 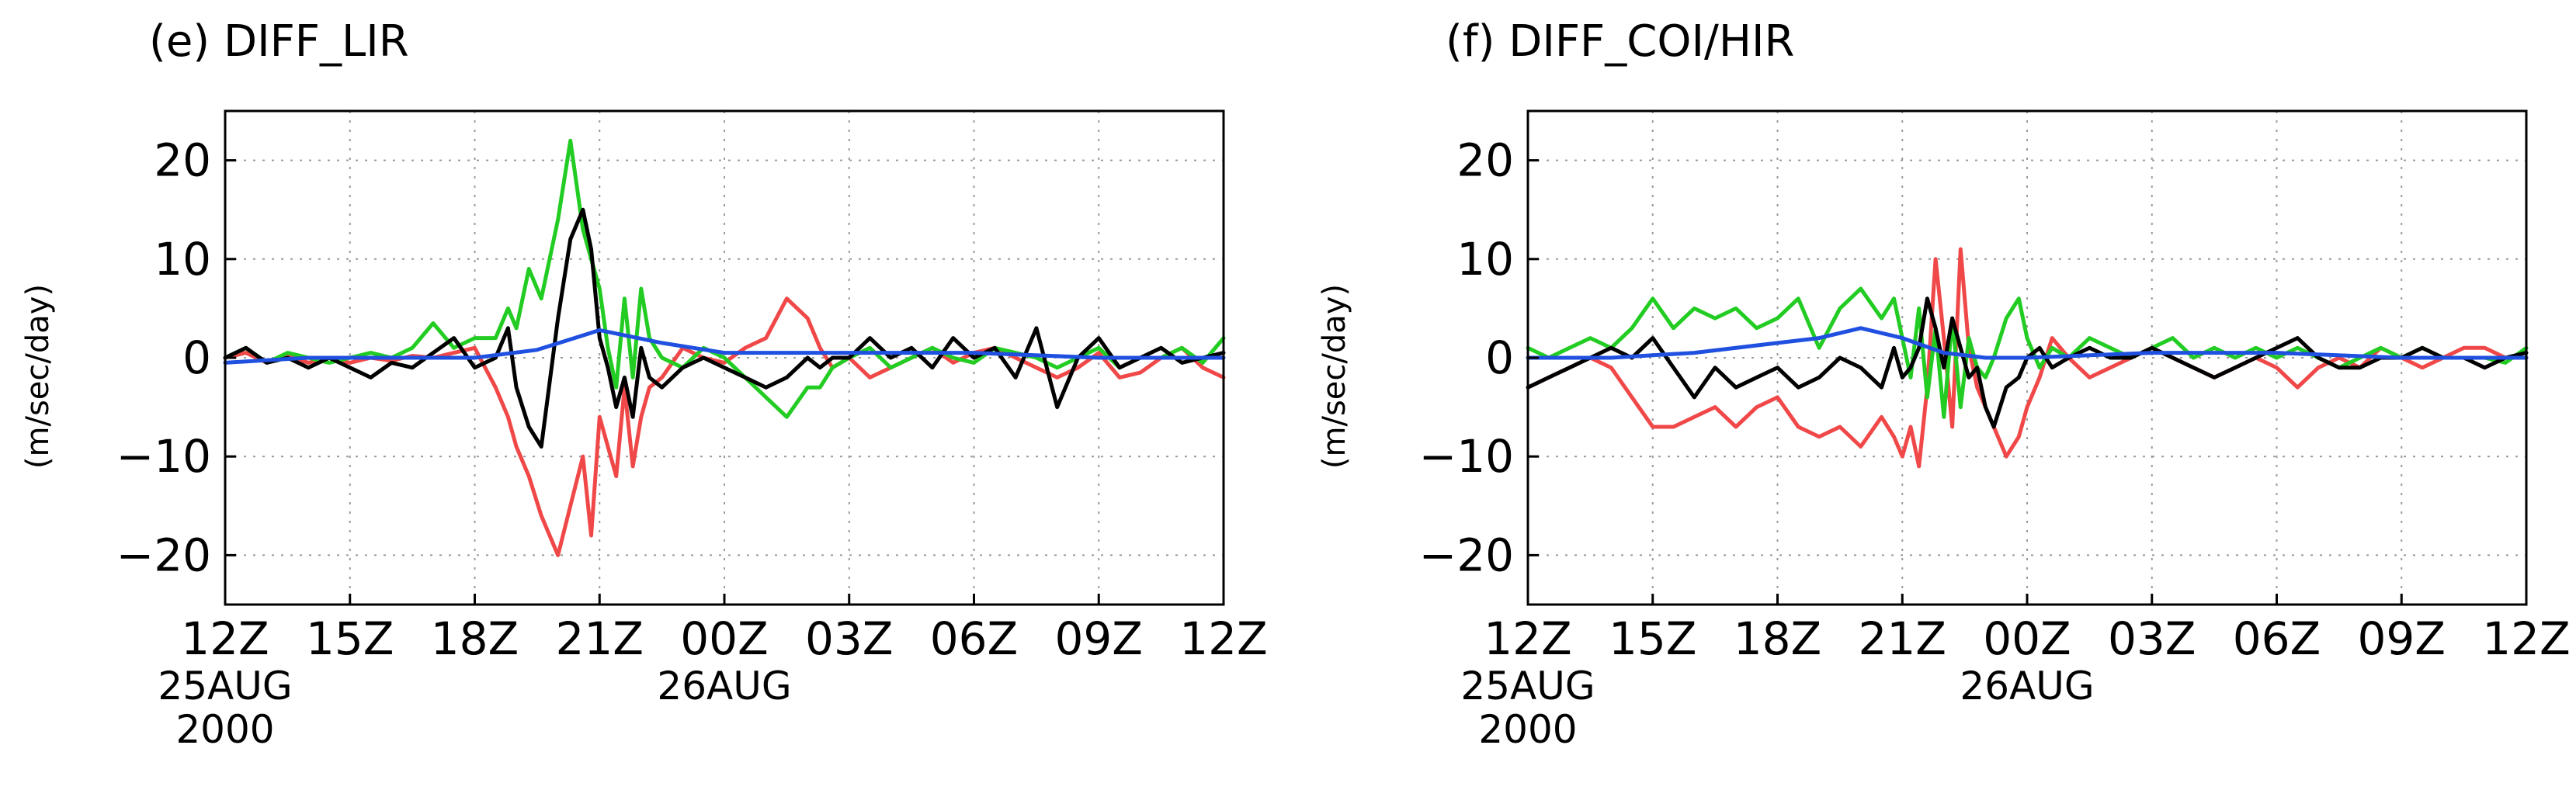 I want to click on series-group, so click(x=2027, y=358).